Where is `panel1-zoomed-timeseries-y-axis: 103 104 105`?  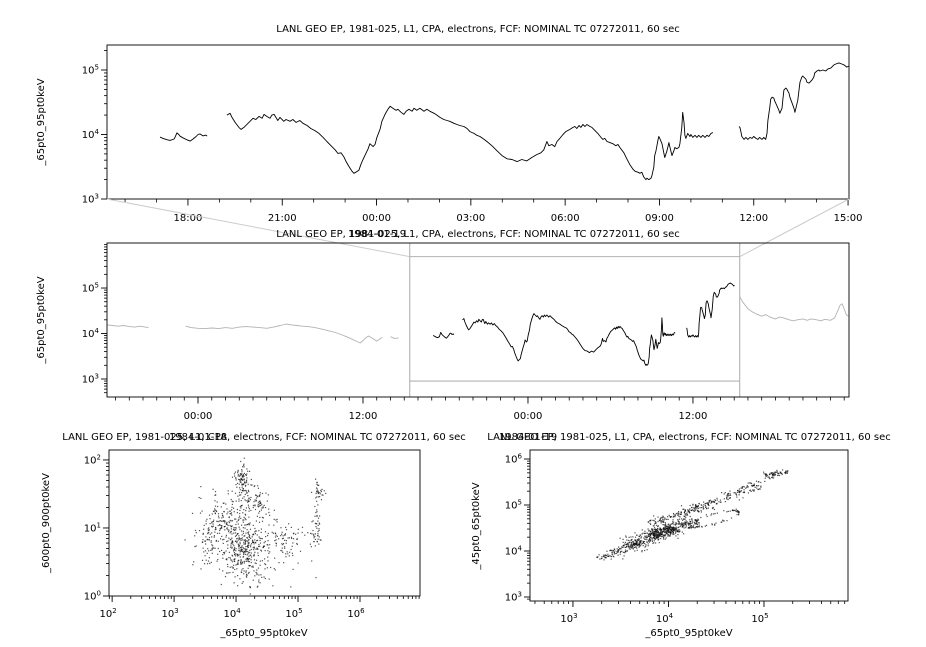
panel1-zoomed-timeseries-y-axis: 103 104 105 is located at coordinates (94, 128).